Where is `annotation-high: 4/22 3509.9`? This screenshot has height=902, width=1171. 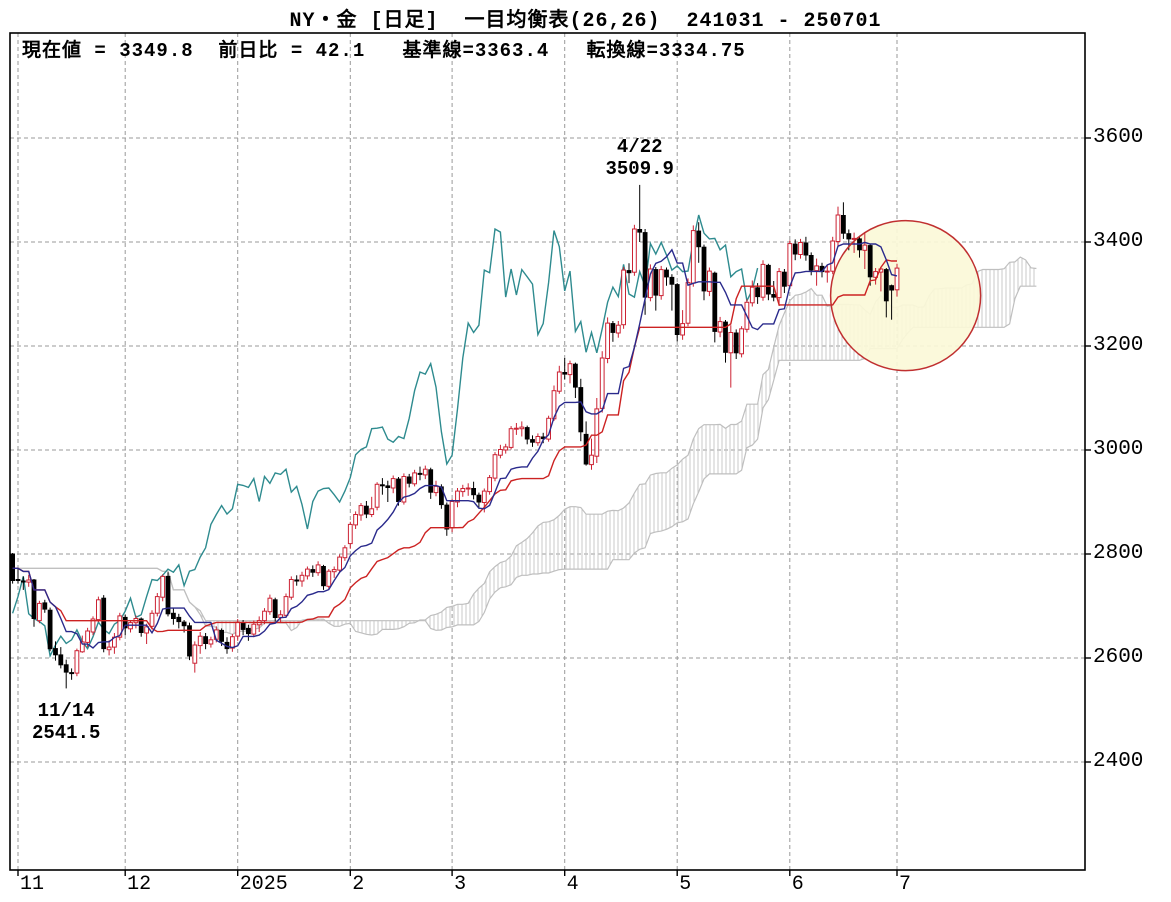 annotation-high: 4/22 3509.9 is located at coordinates (640, 158).